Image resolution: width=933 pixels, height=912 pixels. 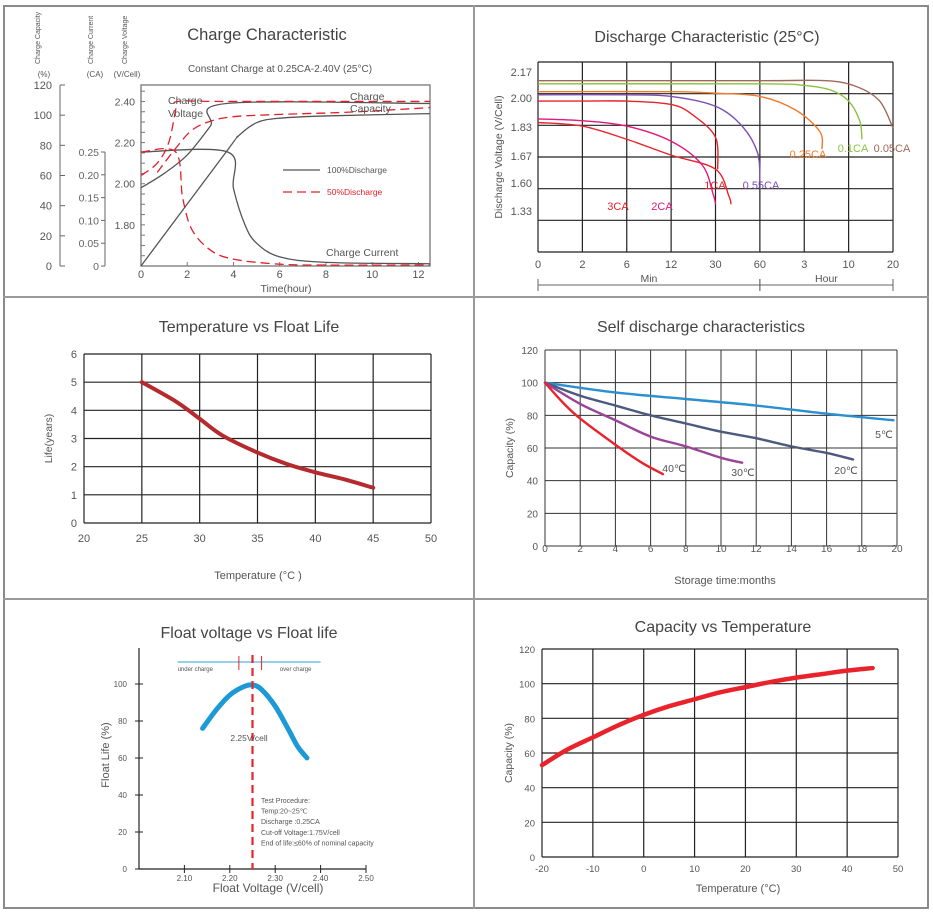 What do you see at coordinates (74, 468) in the screenshot?
I see `y-tick-label: 2` at bounding box center [74, 468].